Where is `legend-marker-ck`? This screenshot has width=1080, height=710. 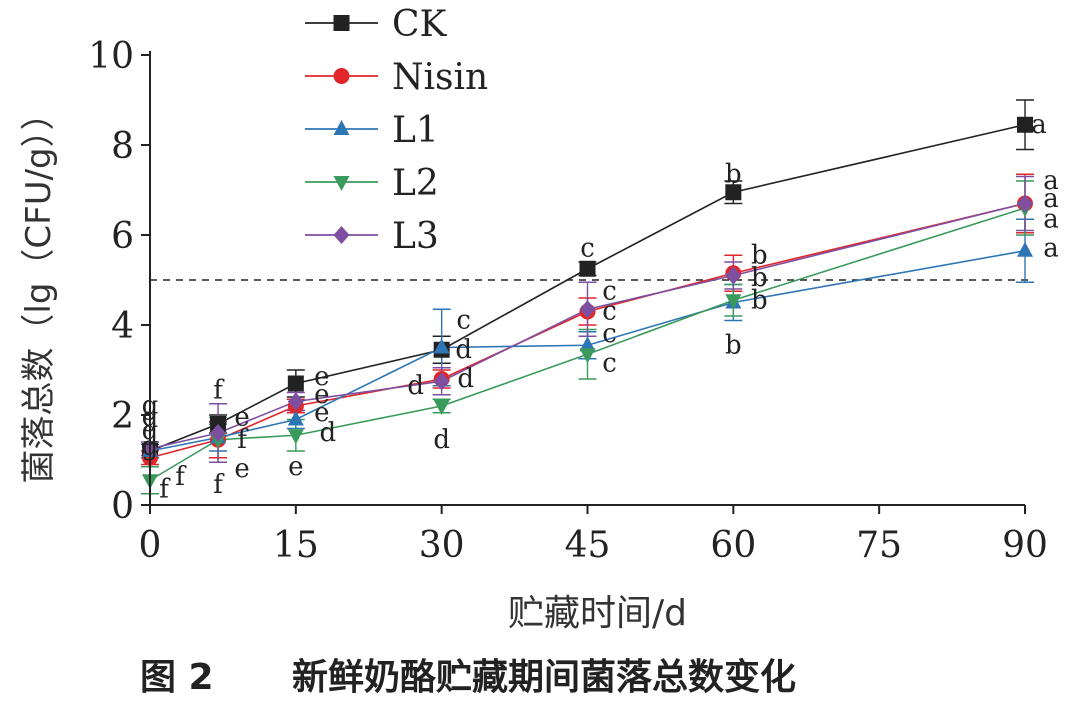 legend-marker-ck is located at coordinates (341, 23).